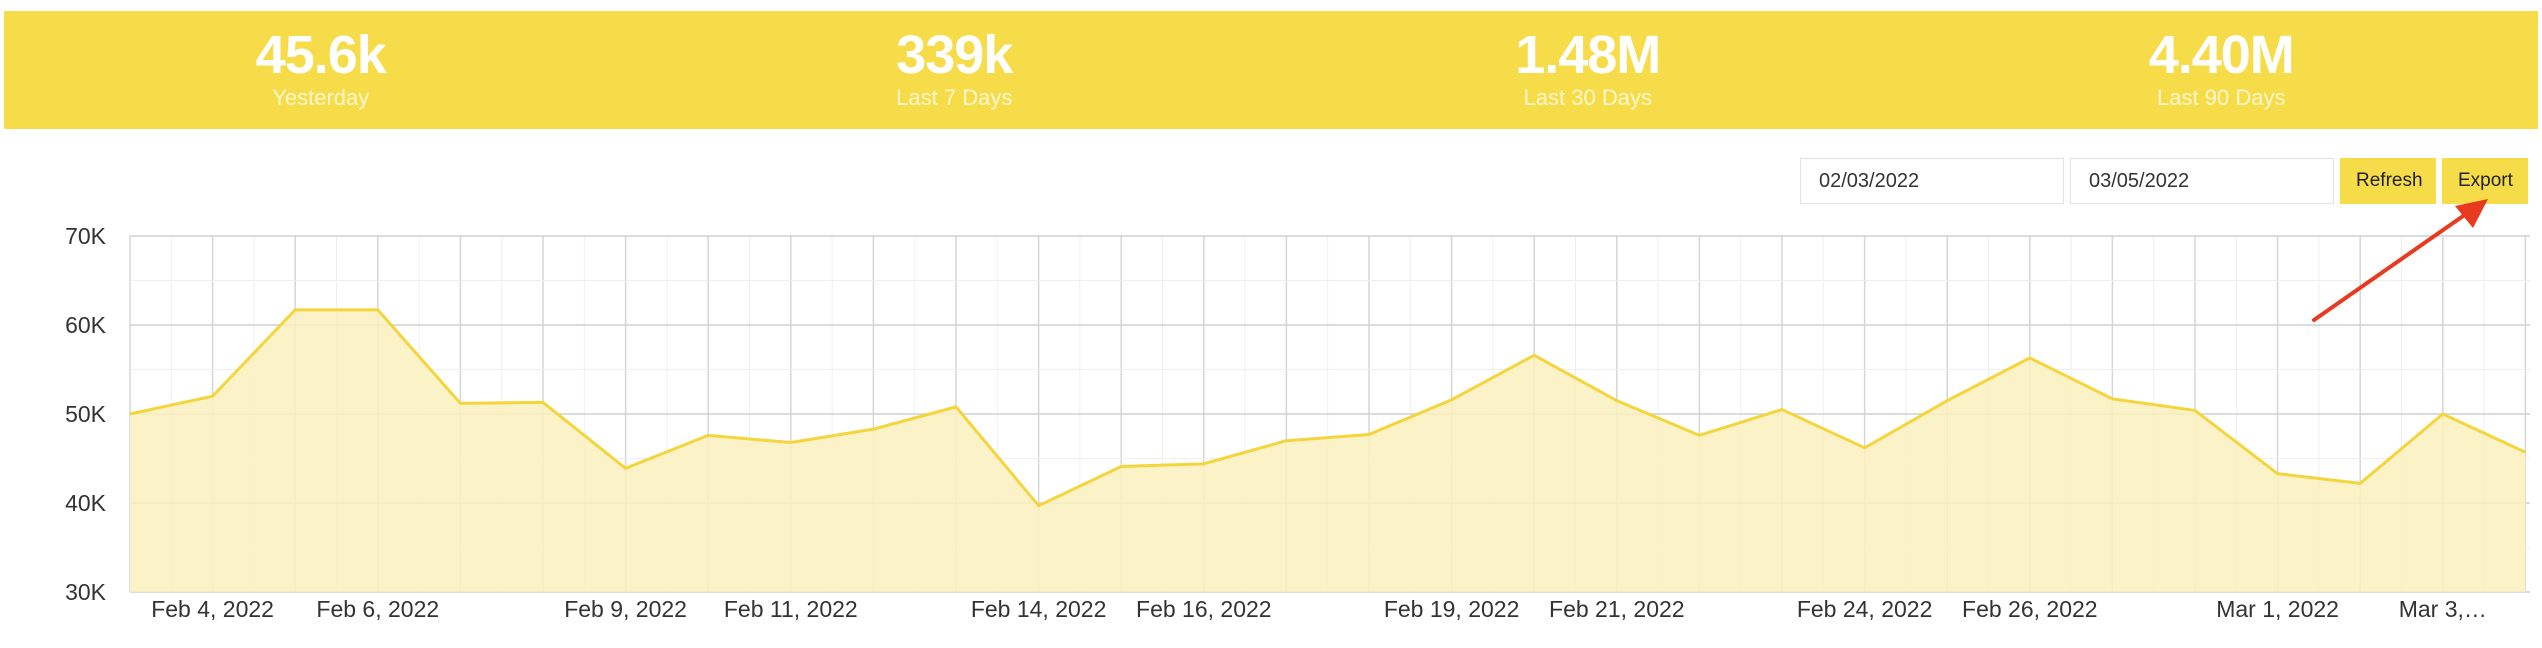  Describe the element at coordinates (2390, 267) in the screenshot. I see `arrow-line` at that location.